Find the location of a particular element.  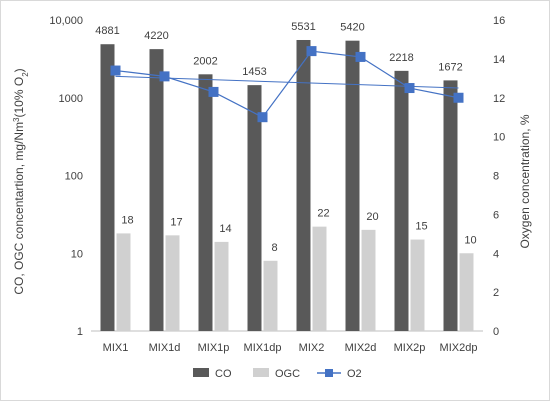

co-data-label: 1672 is located at coordinates (450, 67).